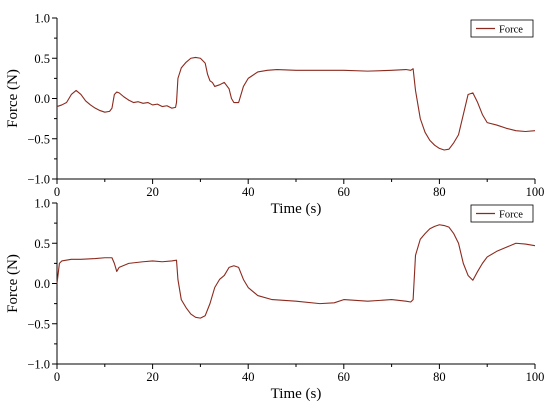 The image size is (550, 410). Describe the element at coordinates (38, 365) in the screenshot. I see `chart2-y-tick-label: −1.0` at that location.